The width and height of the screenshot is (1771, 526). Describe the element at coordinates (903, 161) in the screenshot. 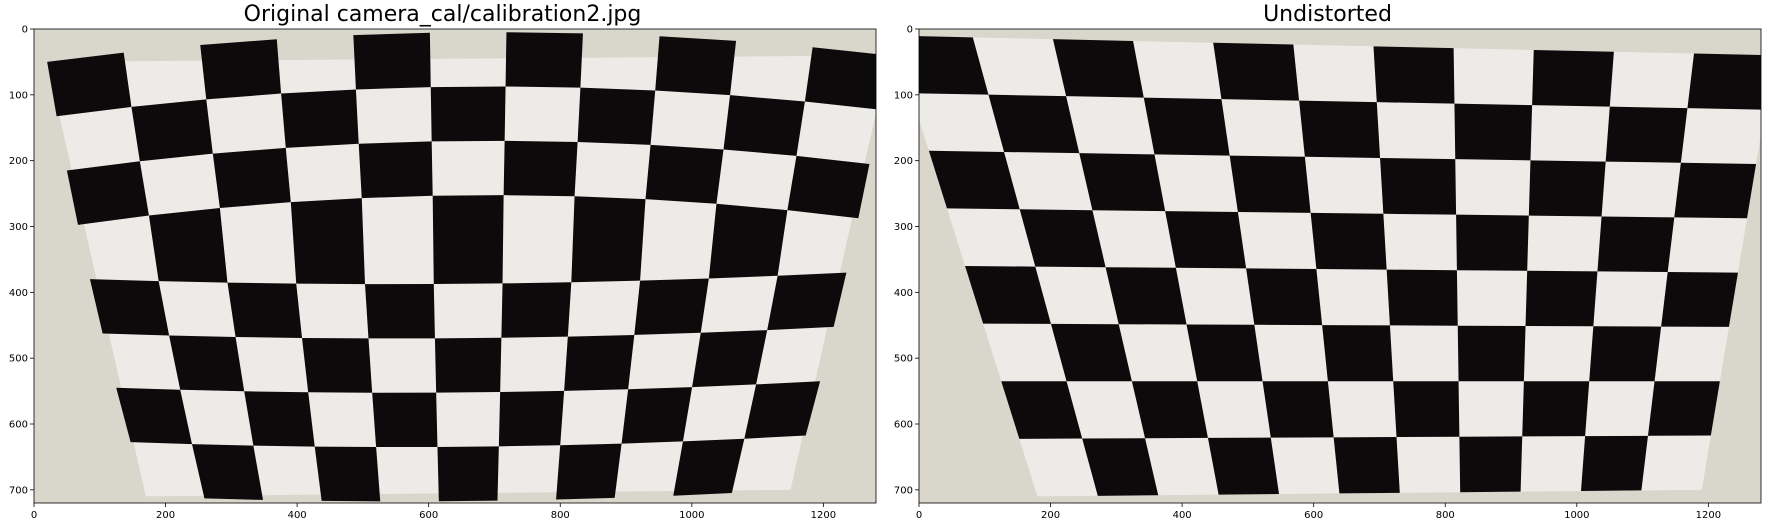

I see `y-tick-label: 200` at that location.